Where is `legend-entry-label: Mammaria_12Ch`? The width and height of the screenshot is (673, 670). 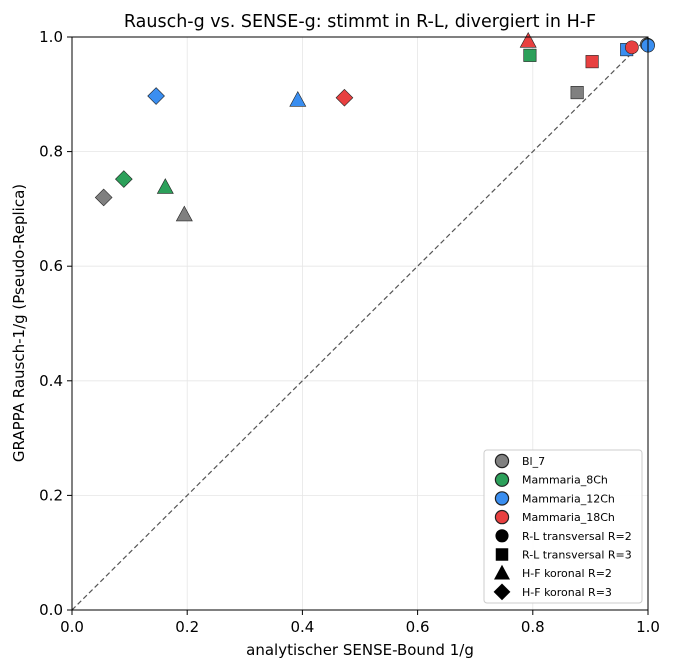 legend-entry-label: Mammaria_12Ch is located at coordinates (568, 498).